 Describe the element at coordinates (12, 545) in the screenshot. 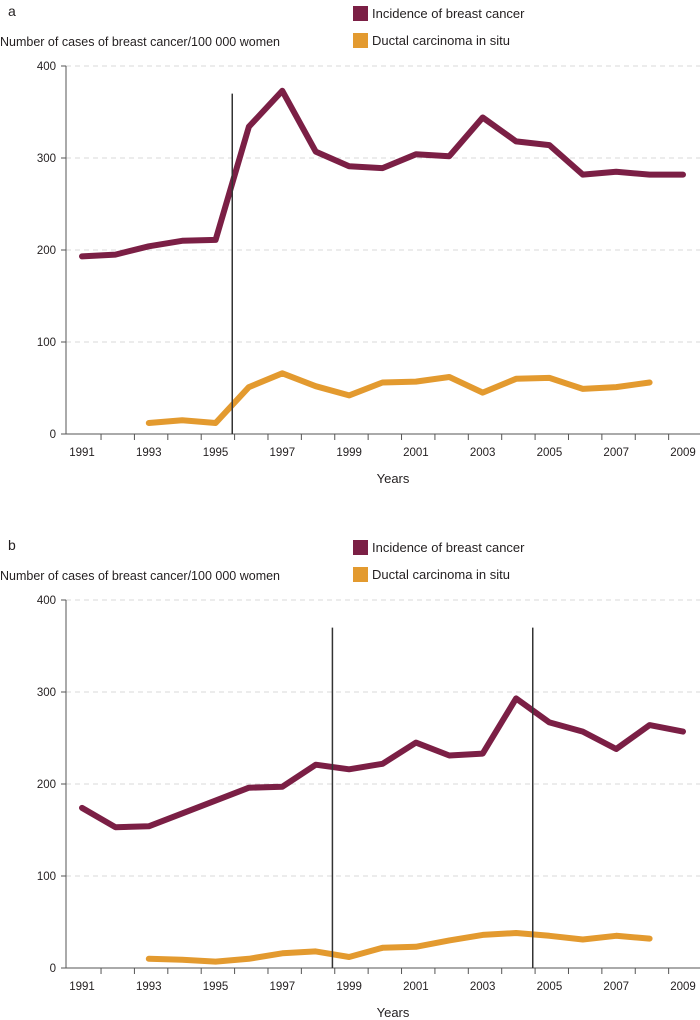

I see `panel-label: b` at that location.